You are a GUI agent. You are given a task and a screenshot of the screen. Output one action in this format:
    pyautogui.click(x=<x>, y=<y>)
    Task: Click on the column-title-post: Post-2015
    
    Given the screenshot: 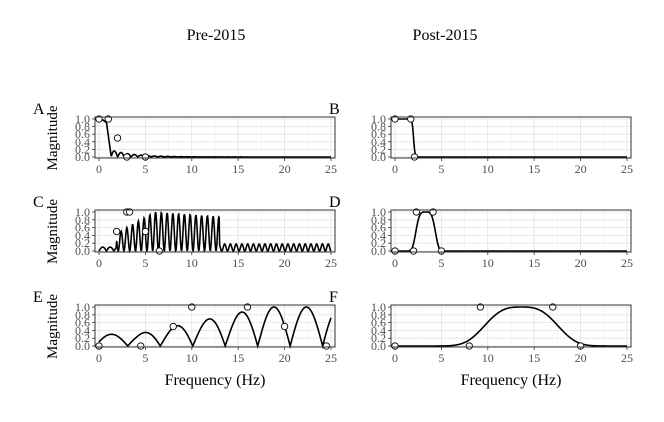 What is the action you would take?
    pyautogui.click(x=445, y=35)
    